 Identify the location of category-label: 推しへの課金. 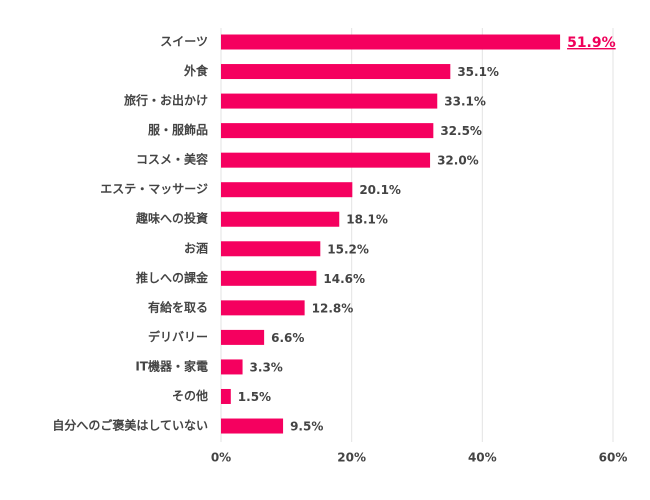
(172, 277).